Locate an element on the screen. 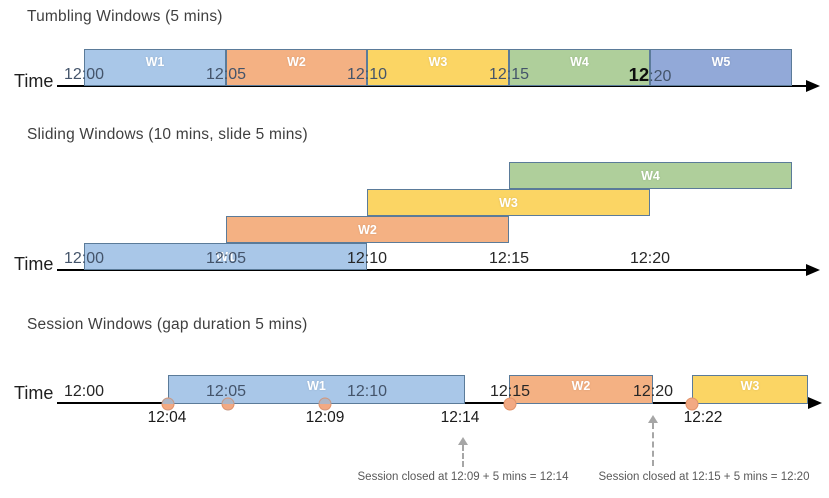 This screenshot has width=829, height=498. event-time-label: 12:09 is located at coordinates (325, 417).